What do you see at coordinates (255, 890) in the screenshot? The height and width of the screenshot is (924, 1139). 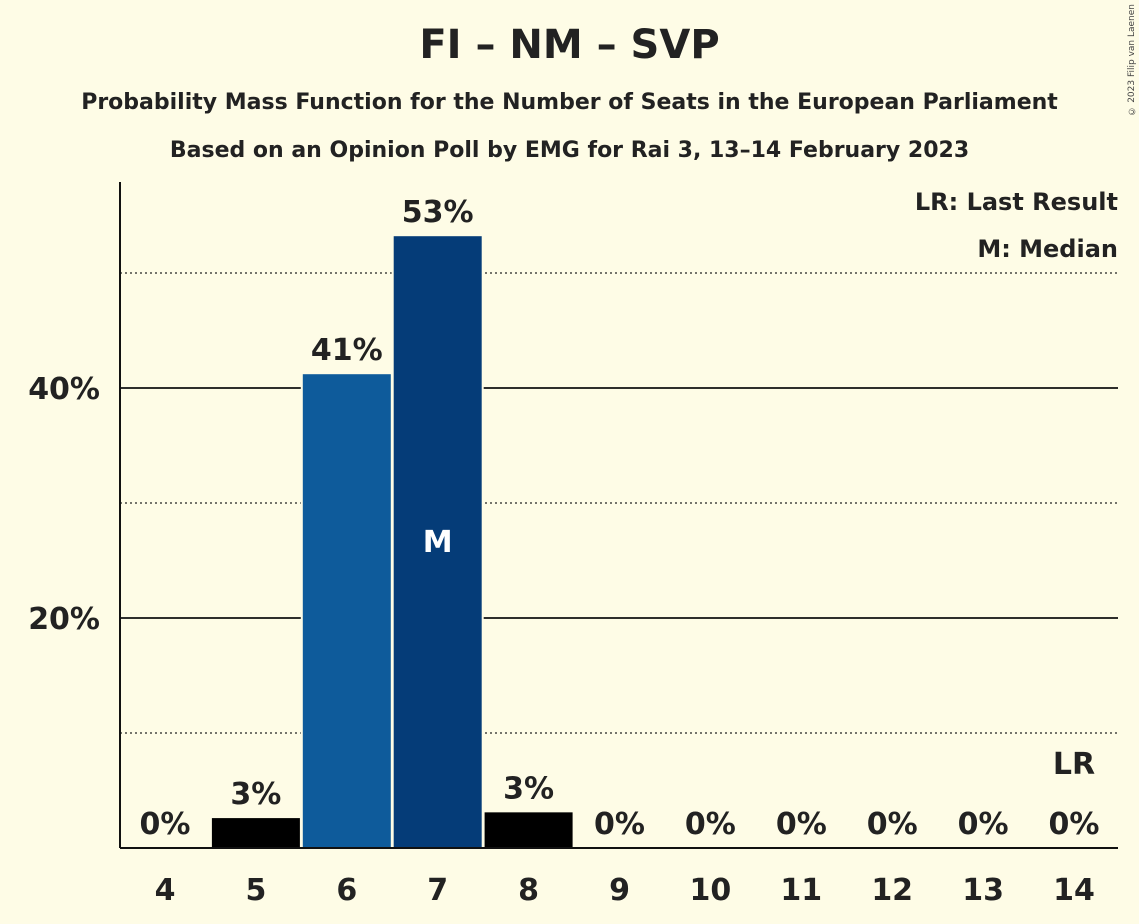 I see `x-tick-label: 5` at bounding box center [255, 890].